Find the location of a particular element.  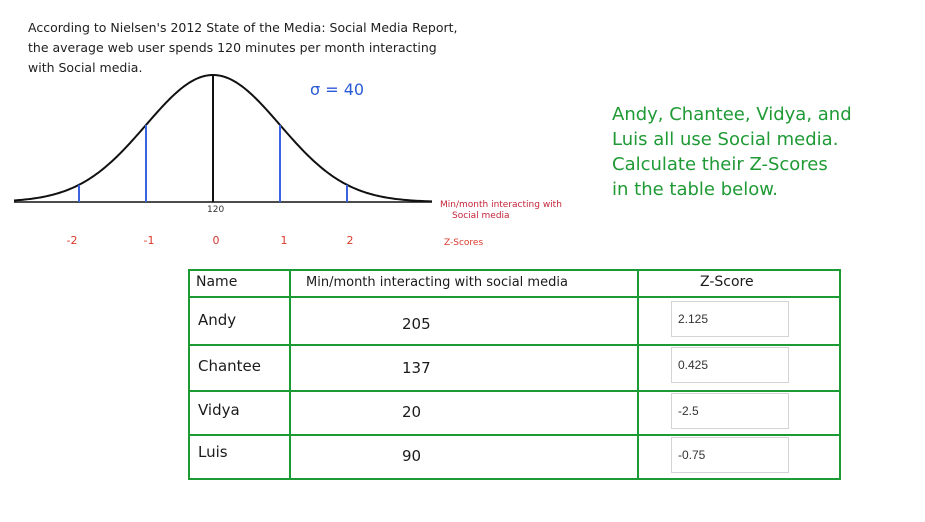

sigma-label: σ = 40 is located at coordinates (337, 89).